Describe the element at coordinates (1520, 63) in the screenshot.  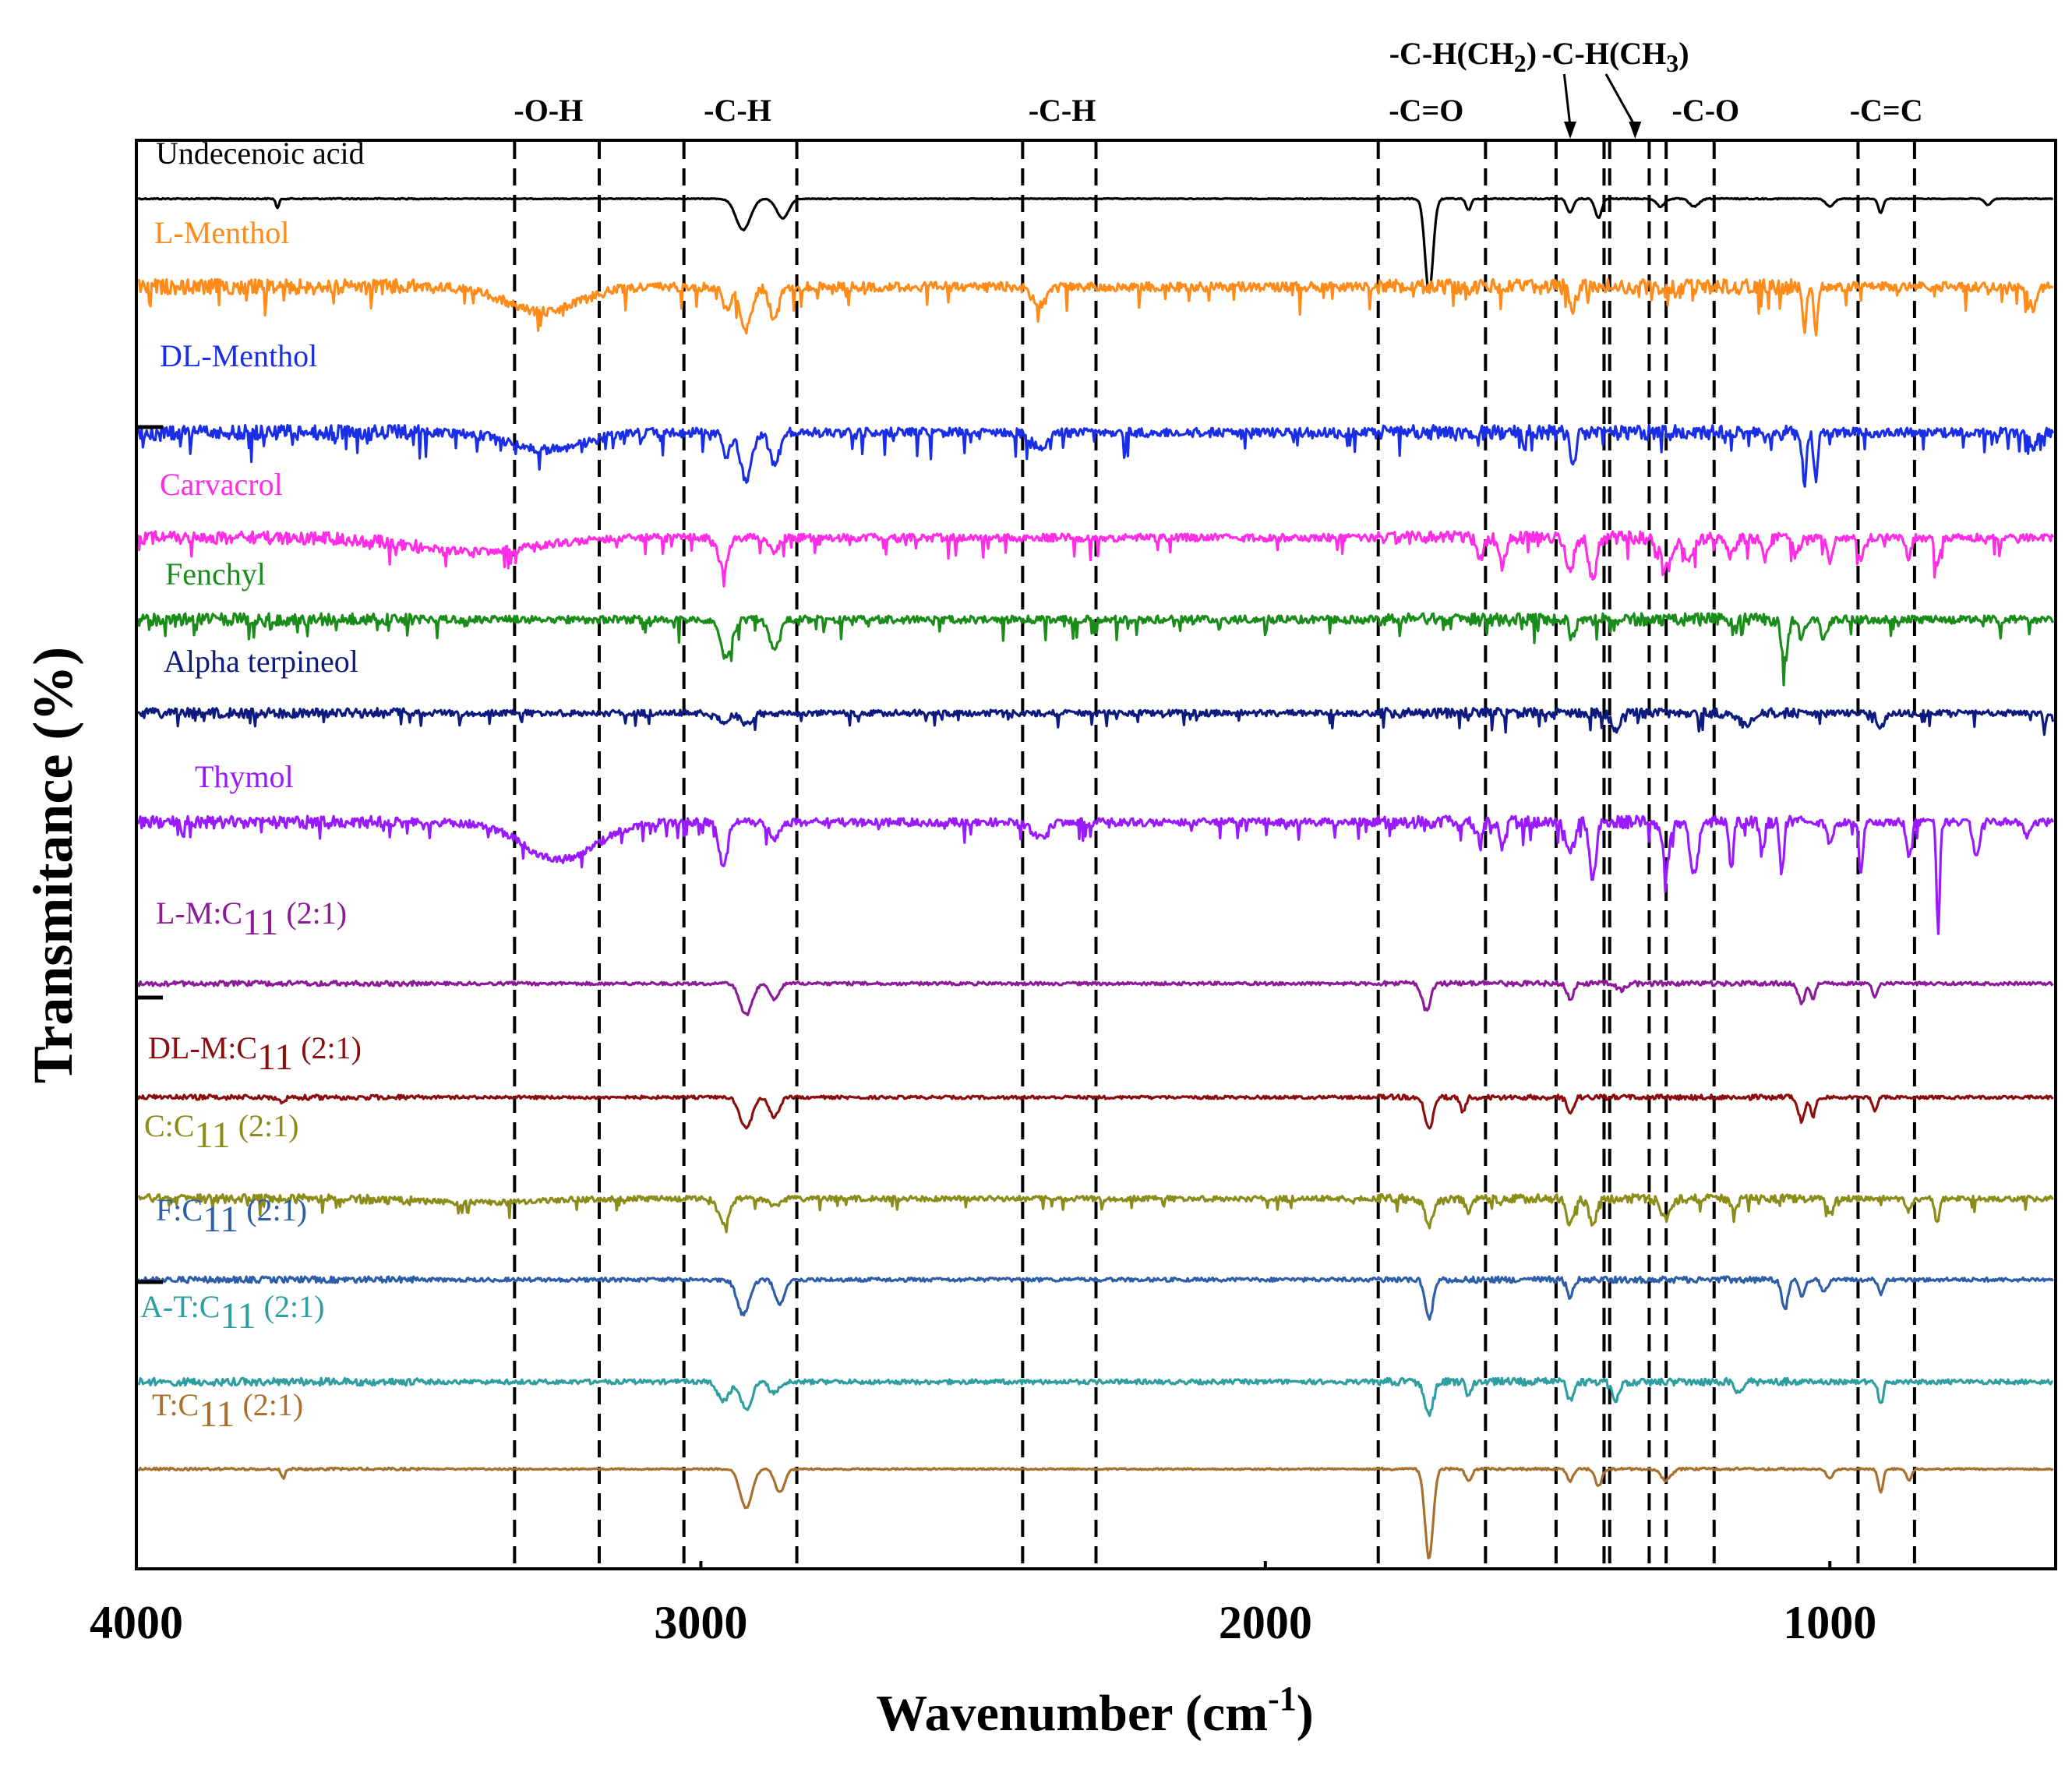
I see `band-label-sub: 2` at that location.